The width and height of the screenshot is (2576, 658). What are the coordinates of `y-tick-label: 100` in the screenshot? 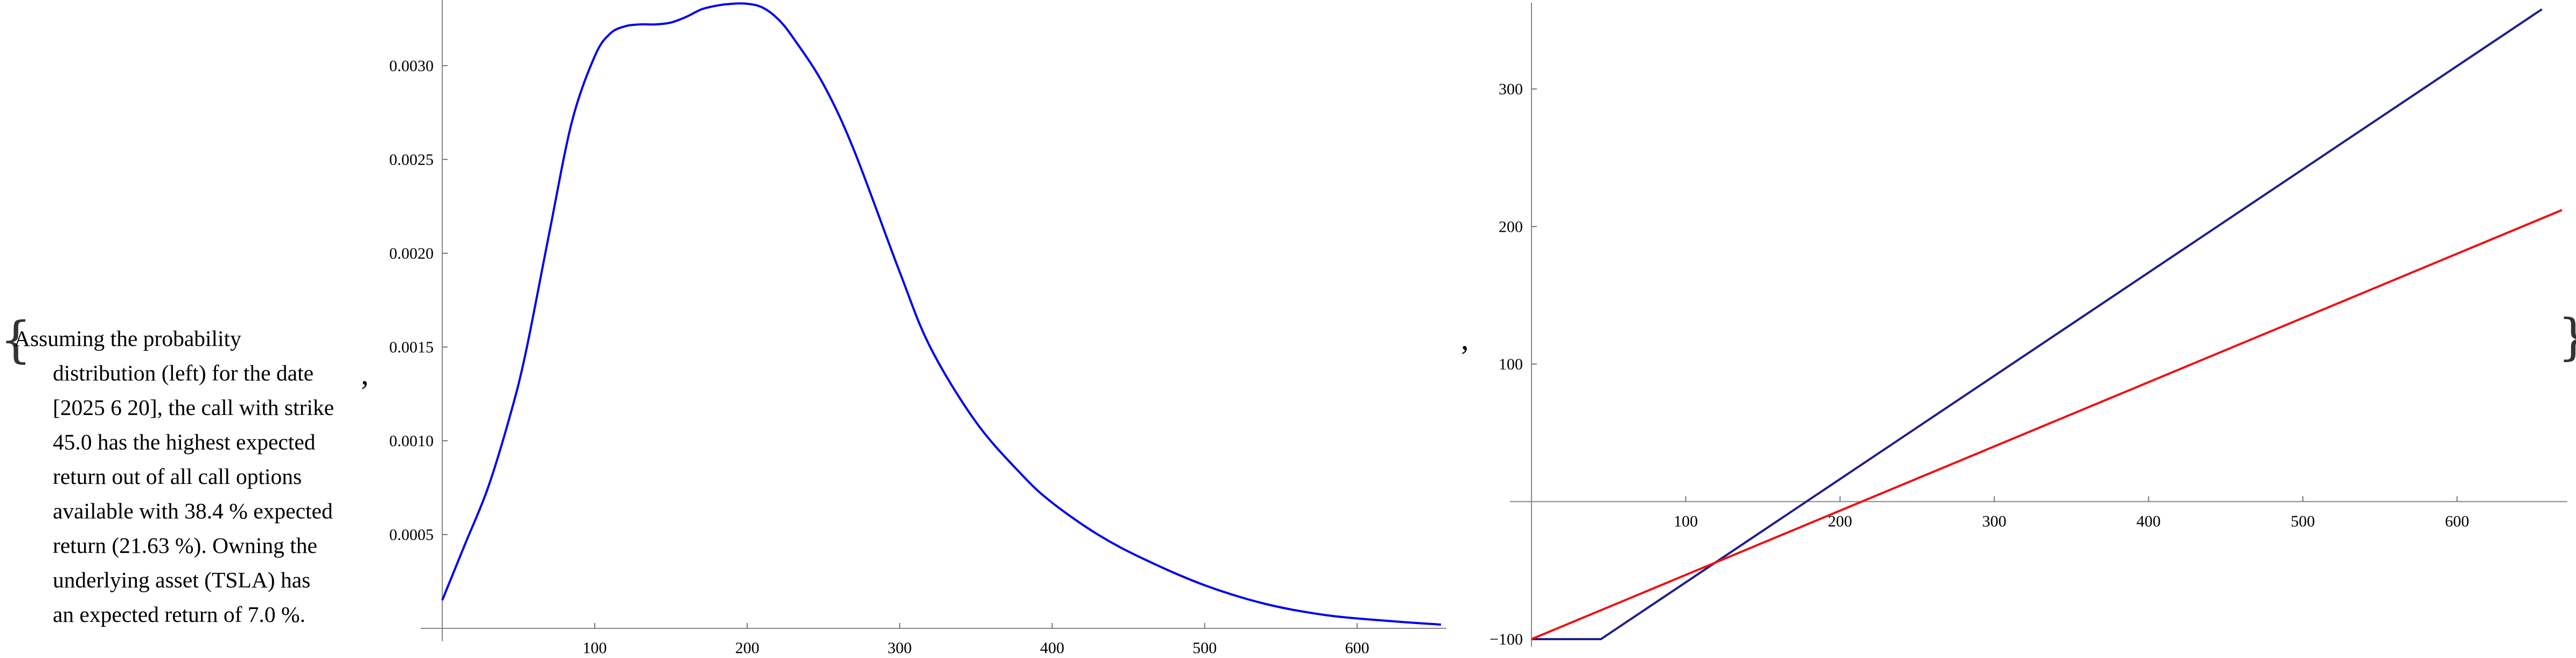 It's located at (1511, 365).